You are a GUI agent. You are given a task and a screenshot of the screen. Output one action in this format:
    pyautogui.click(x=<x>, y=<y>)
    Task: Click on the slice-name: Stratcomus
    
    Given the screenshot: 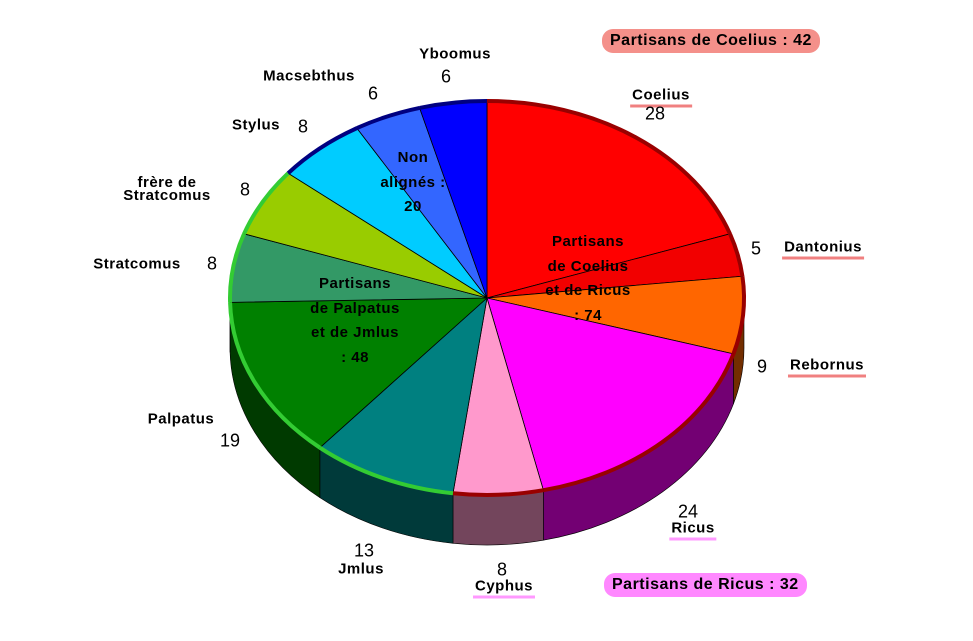 What is the action you would take?
    pyautogui.click(x=137, y=264)
    